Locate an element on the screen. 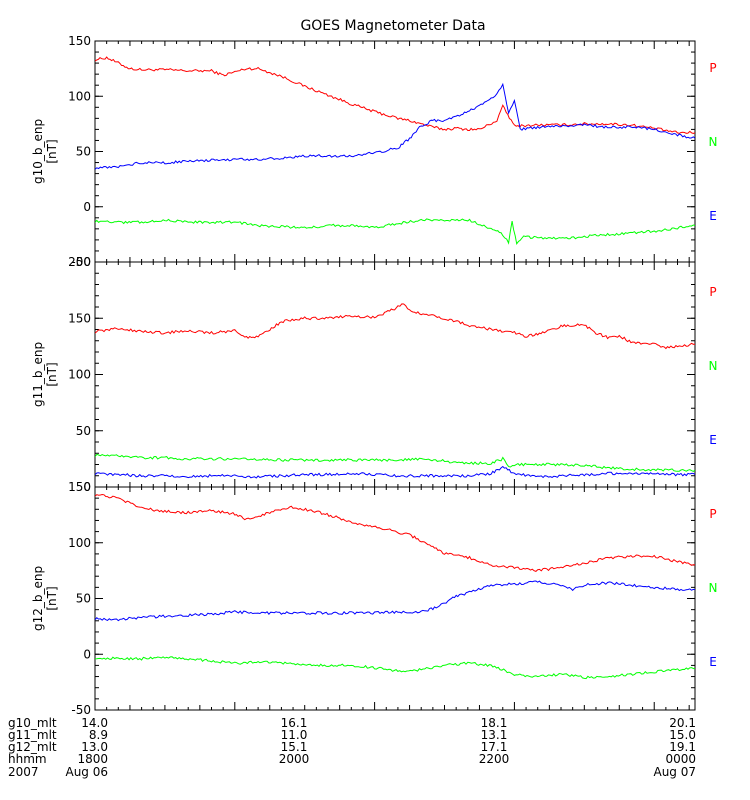 The height and width of the screenshot is (800, 750). x-row-label: g10_mlt is located at coordinates (32, 723).